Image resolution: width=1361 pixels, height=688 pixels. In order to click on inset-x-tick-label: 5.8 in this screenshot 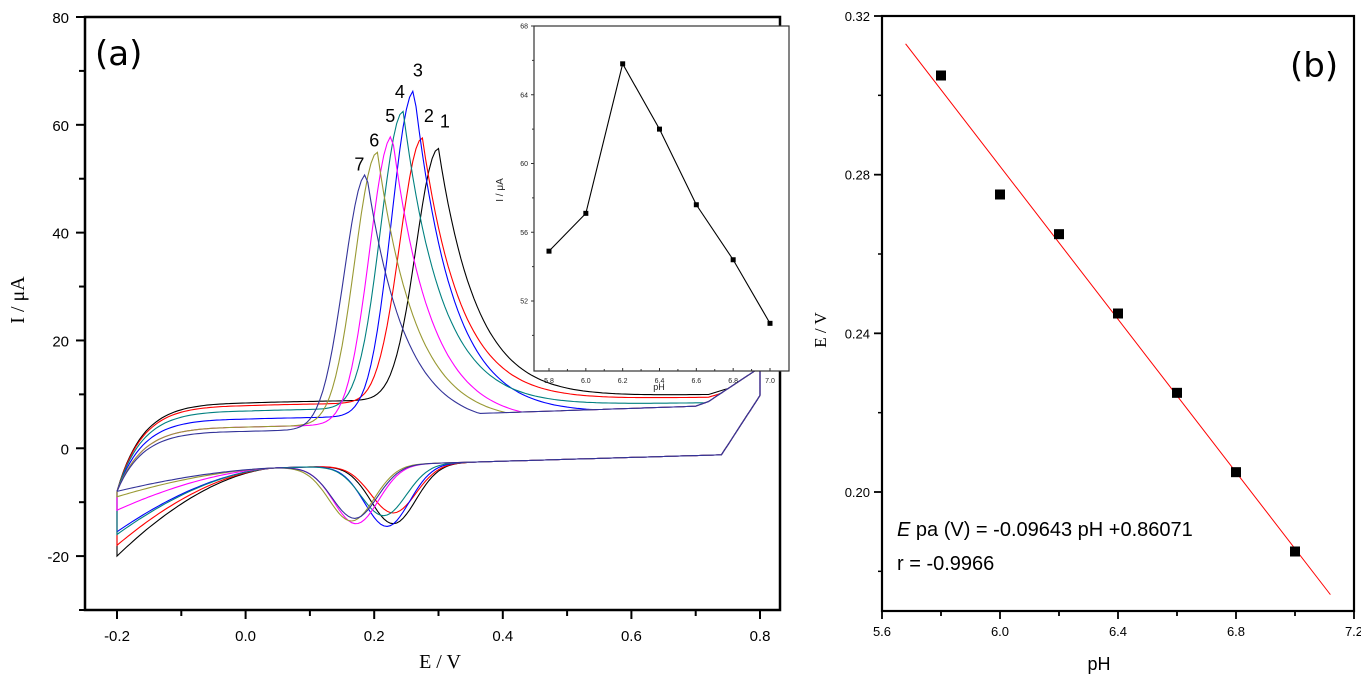, I will do `click(549, 381)`.